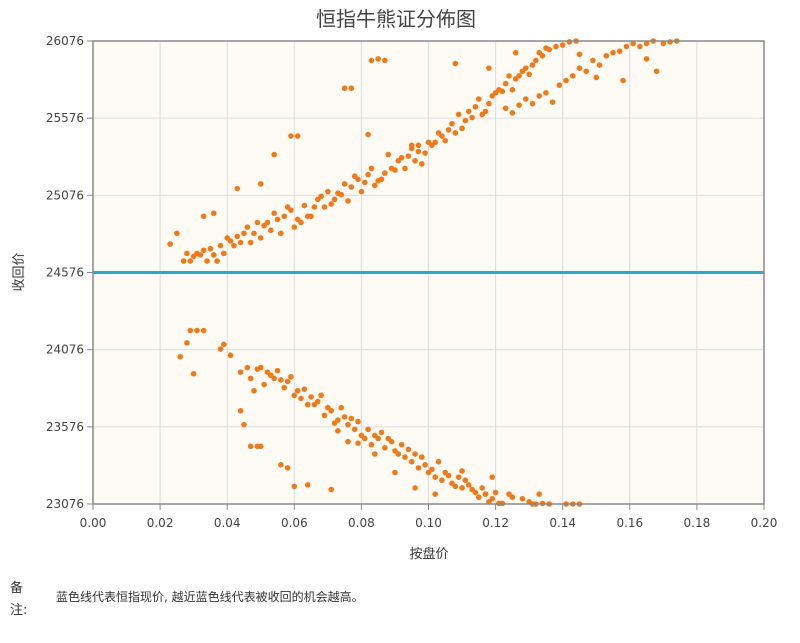 The image size is (800, 643). What do you see at coordinates (562, 523) in the screenshot?
I see `x-tick-label: 0.14` at bounding box center [562, 523].